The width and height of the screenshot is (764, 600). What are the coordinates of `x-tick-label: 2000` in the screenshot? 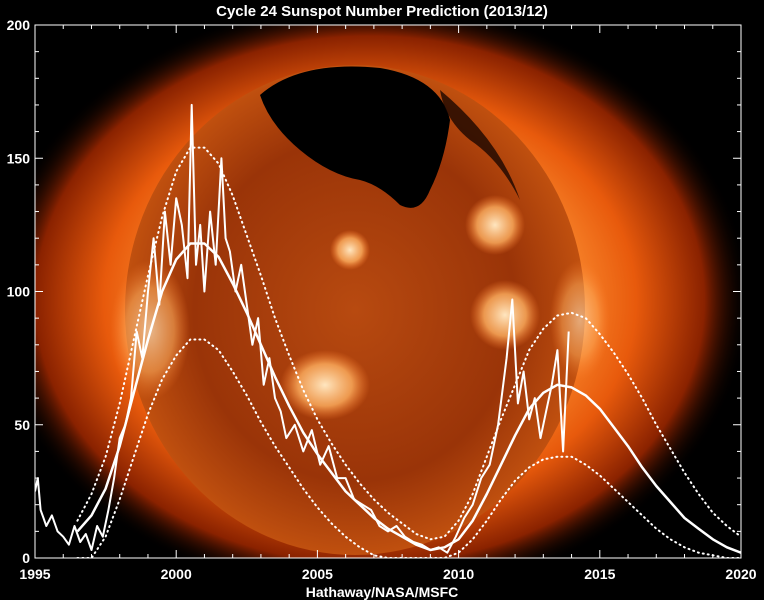 It's located at (176, 574).